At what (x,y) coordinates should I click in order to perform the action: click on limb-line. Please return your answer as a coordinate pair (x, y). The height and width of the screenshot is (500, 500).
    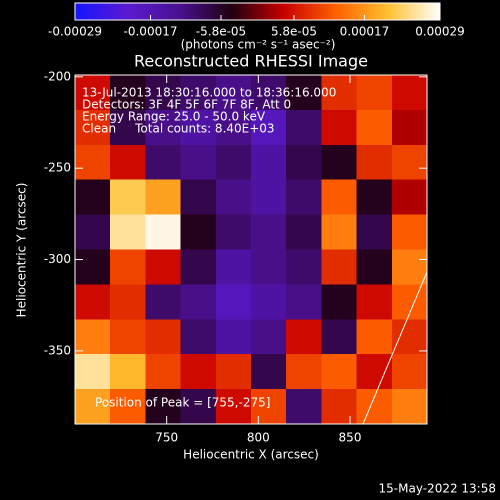
    Looking at the image, I should click on (395, 348).